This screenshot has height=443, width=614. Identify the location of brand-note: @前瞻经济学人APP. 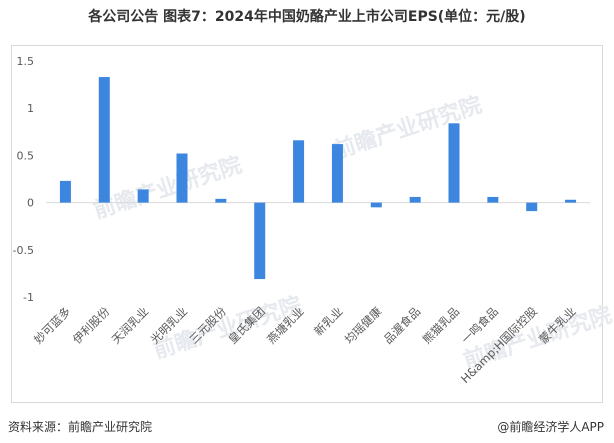
(550, 427).